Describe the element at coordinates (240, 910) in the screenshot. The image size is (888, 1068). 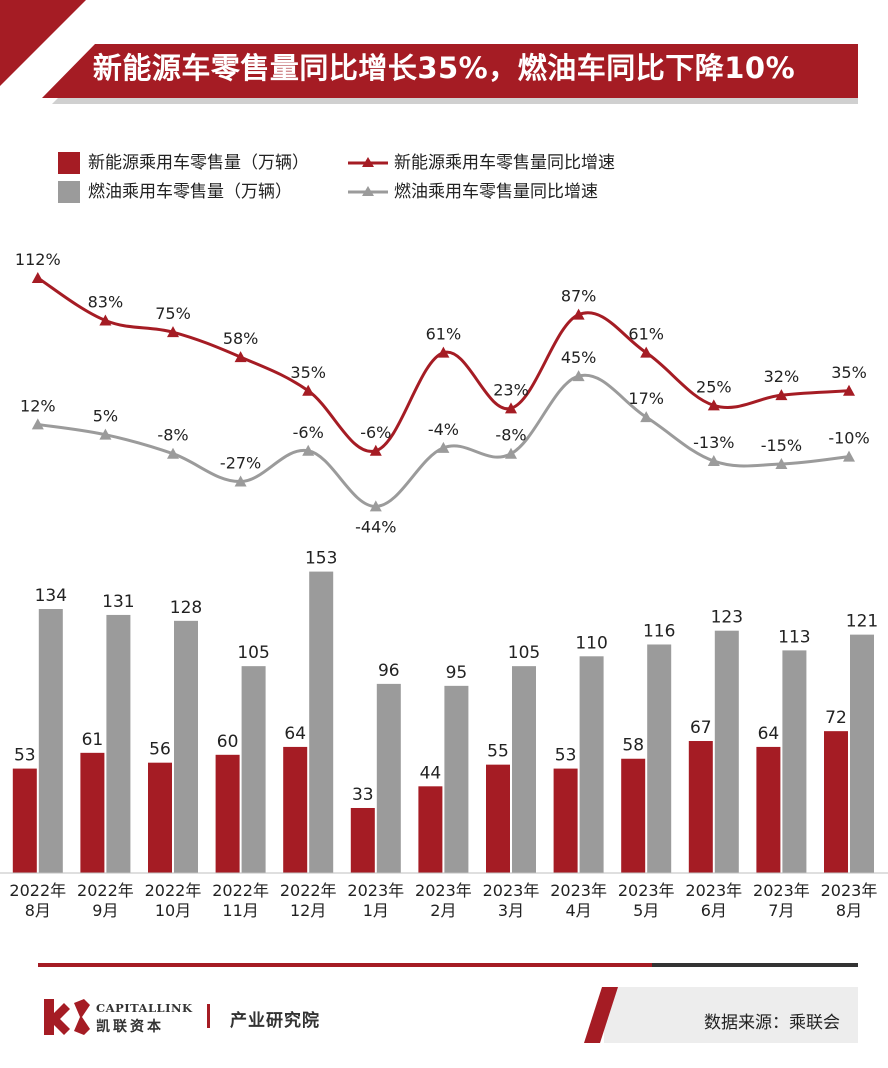
I see `x-tick-label-month: 11月` at that location.